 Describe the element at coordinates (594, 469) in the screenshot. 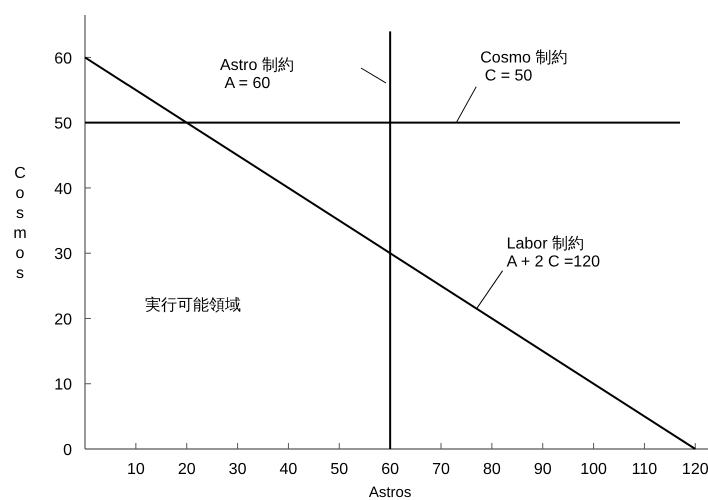

I see `x-tick-label: 100` at that location.